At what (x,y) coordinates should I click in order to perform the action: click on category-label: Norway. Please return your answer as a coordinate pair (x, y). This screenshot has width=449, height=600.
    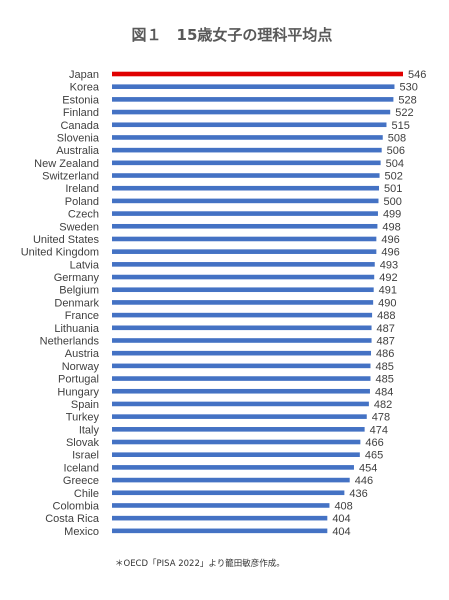
    Looking at the image, I should click on (81, 367).